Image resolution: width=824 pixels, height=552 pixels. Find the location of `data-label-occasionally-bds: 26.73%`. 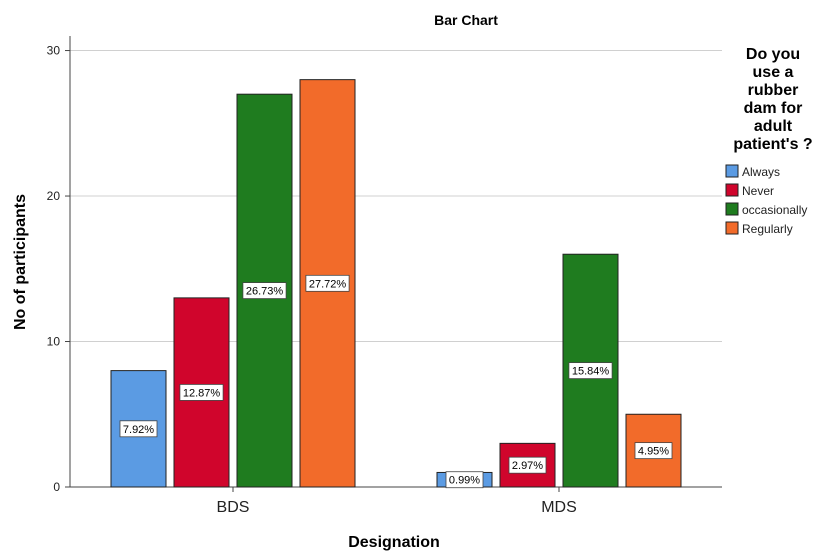

data-label-occasionally-bds: 26.73% is located at coordinates (264, 290).